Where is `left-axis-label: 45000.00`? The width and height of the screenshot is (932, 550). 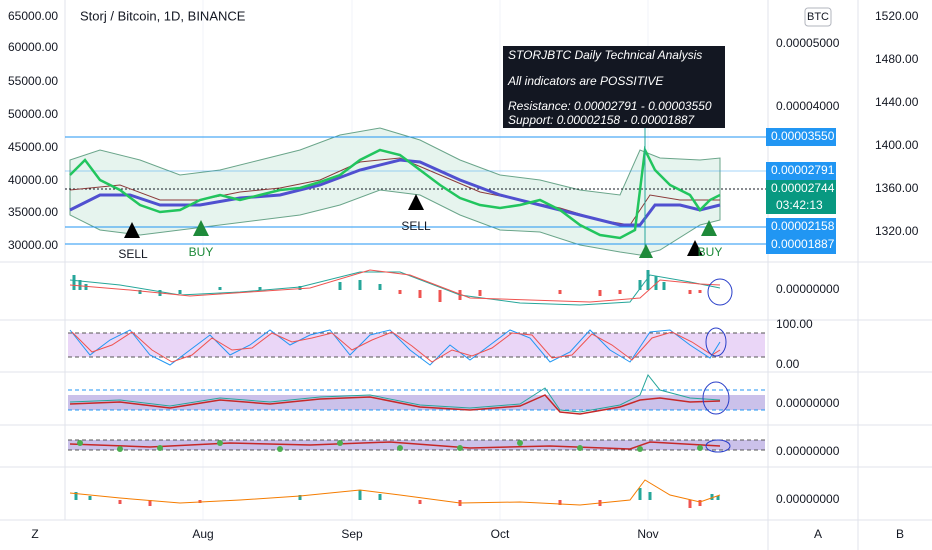 left-axis-label: 45000.00 is located at coordinates (33, 147).